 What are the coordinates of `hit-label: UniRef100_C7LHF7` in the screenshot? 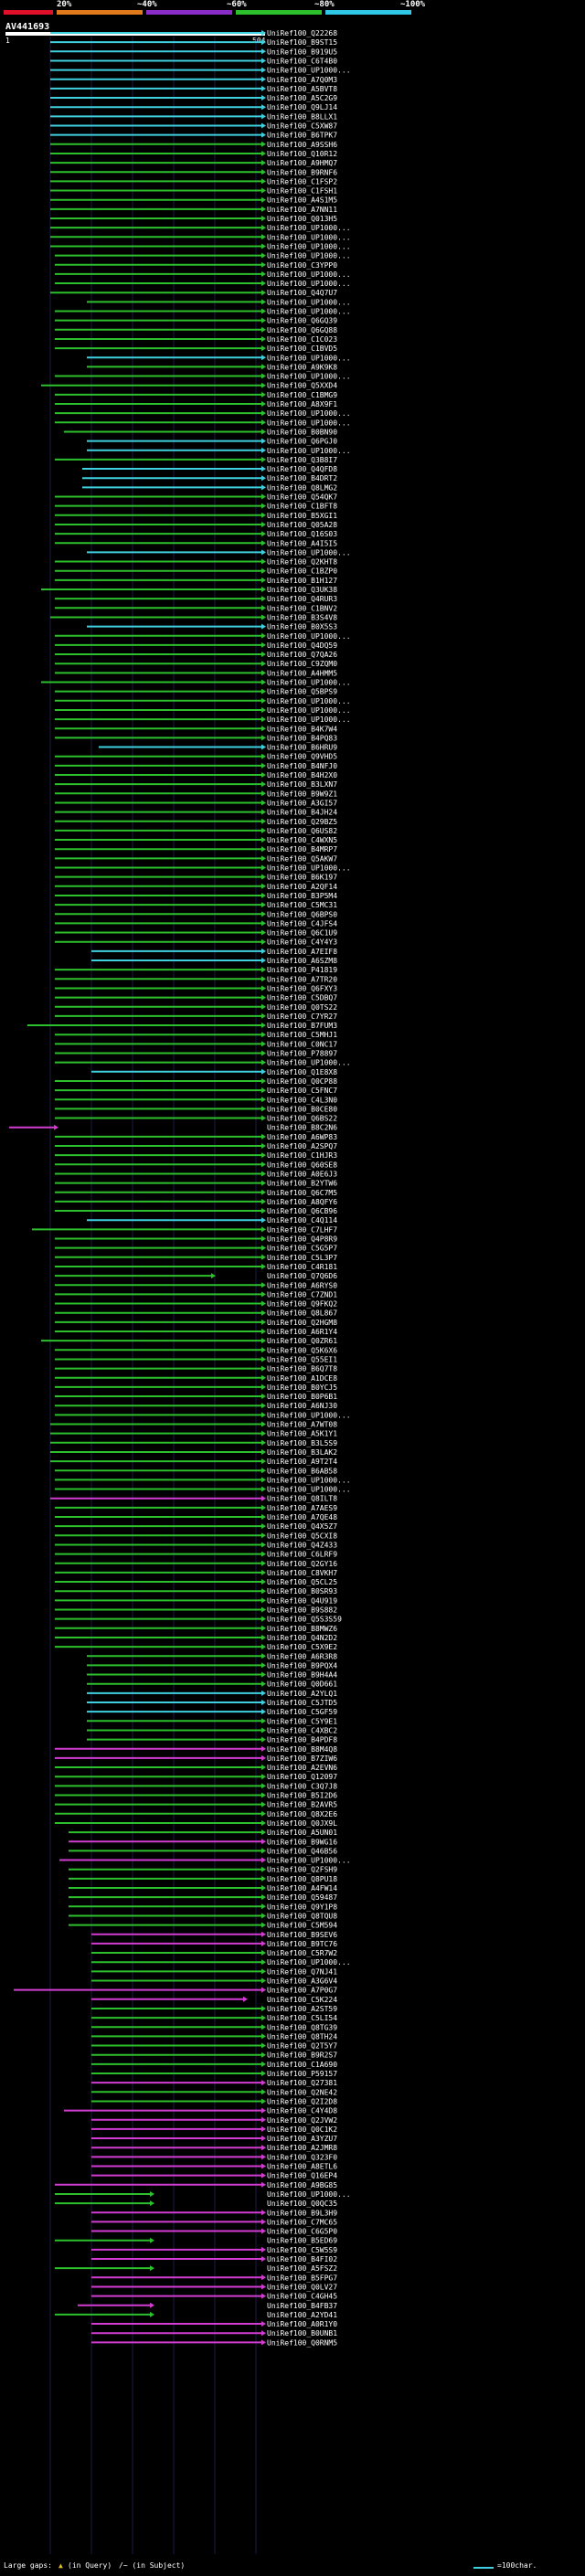 It's located at (302, 1229).